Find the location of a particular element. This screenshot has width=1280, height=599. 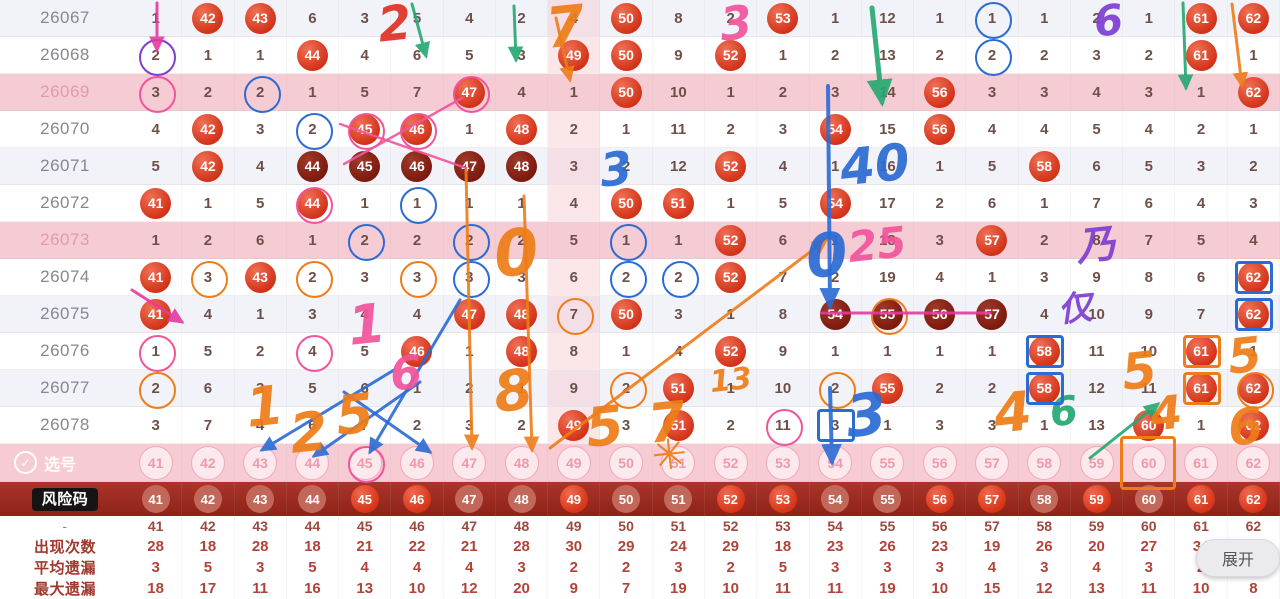

column-number: 62 is located at coordinates (1253, 526).